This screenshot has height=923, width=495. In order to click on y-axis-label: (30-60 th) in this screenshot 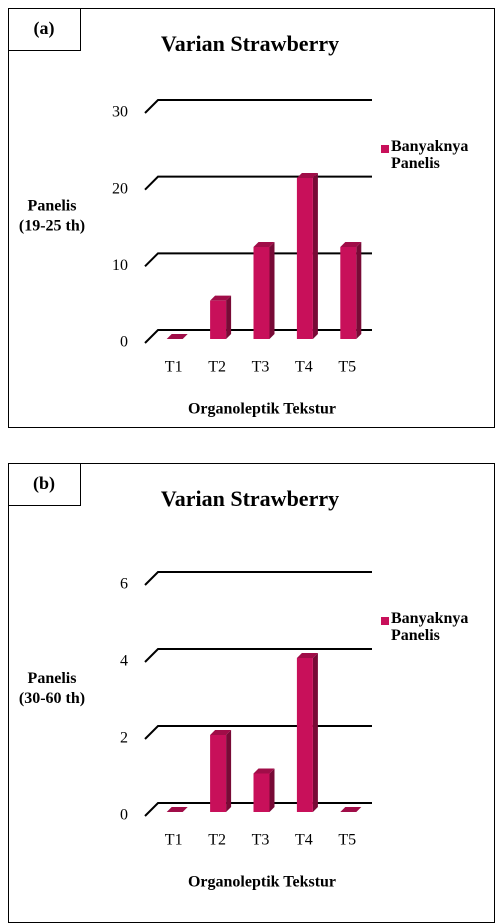, I will do `click(52, 698)`.